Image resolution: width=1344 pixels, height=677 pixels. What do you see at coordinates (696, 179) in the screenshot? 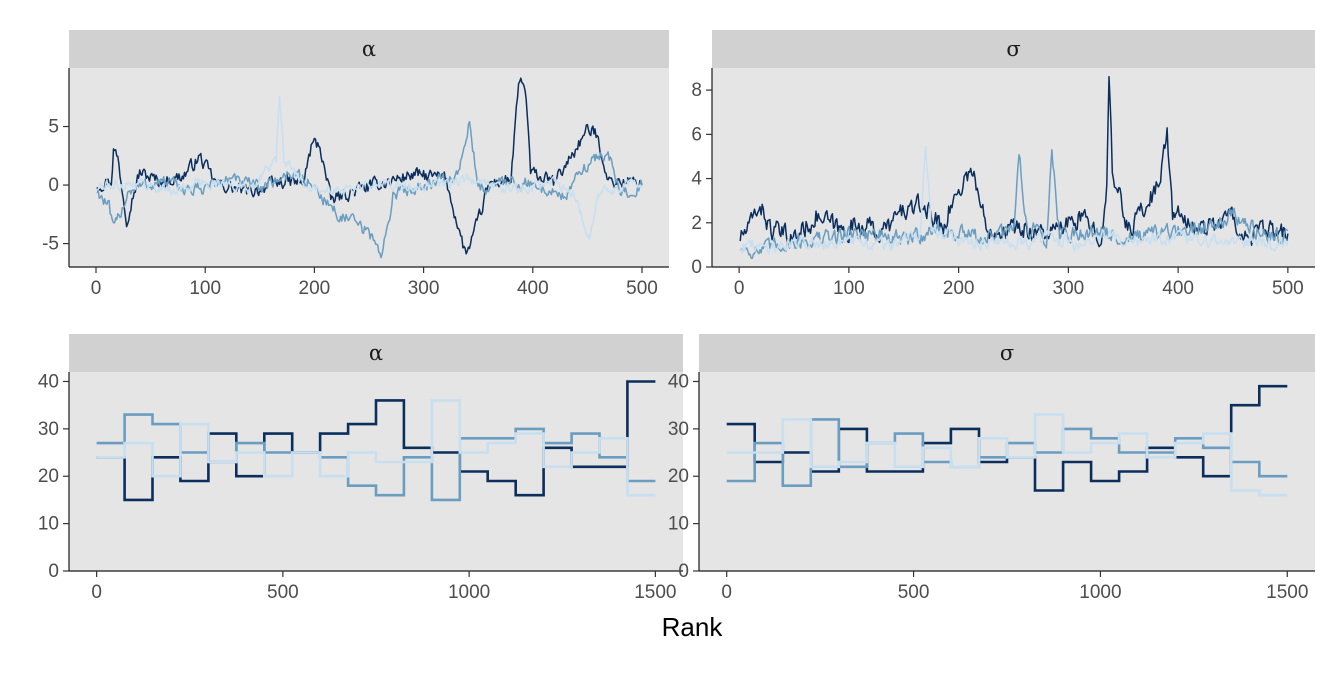
I see `y-tick-label: 4` at bounding box center [696, 179].